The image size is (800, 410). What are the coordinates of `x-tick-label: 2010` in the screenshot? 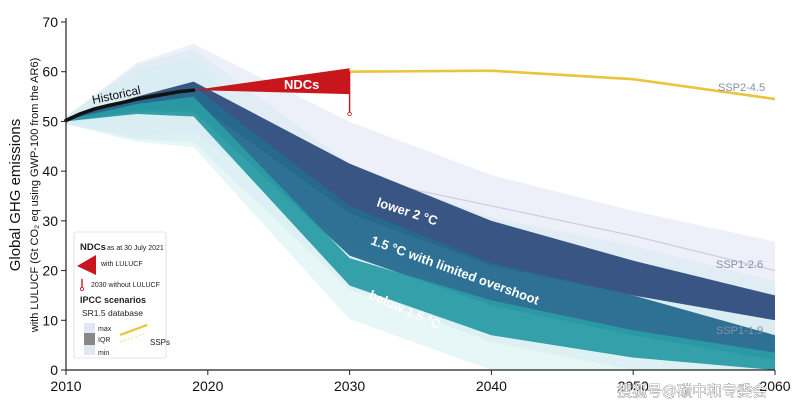 It's located at (65, 386).